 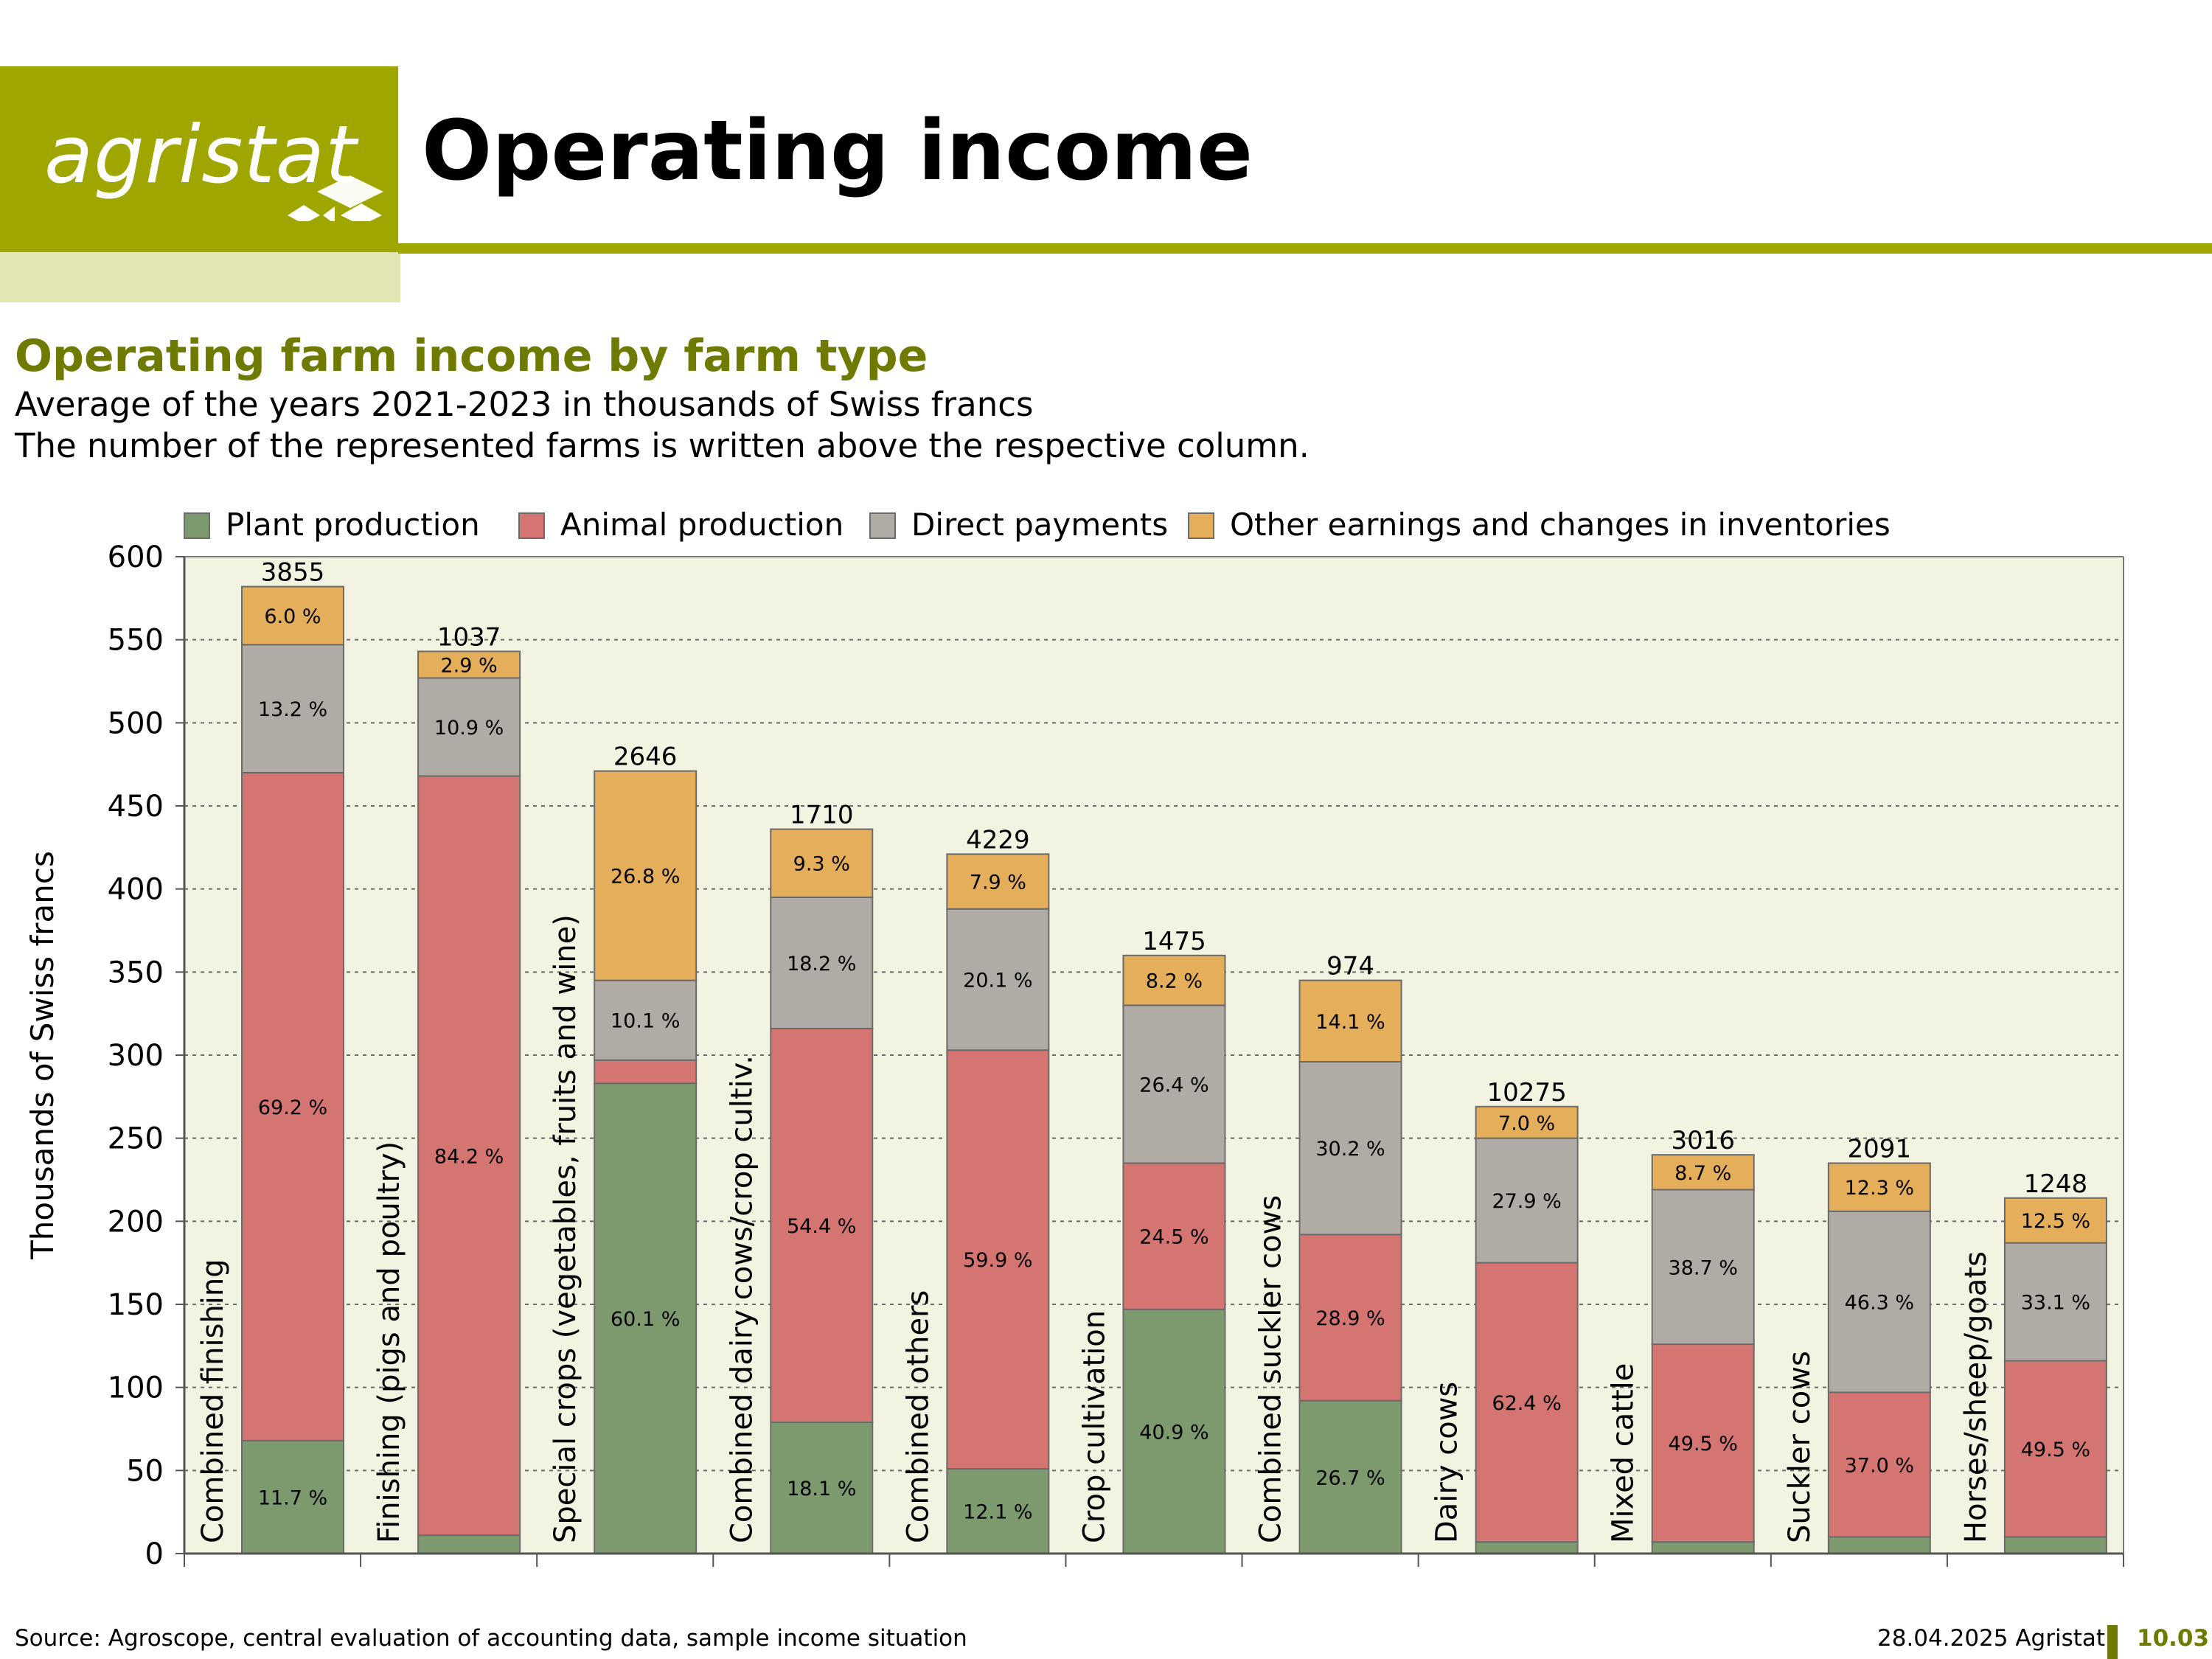 What do you see at coordinates (1447, 1462) in the screenshot?
I see `category-label: Dairy cows` at bounding box center [1447, 1462].